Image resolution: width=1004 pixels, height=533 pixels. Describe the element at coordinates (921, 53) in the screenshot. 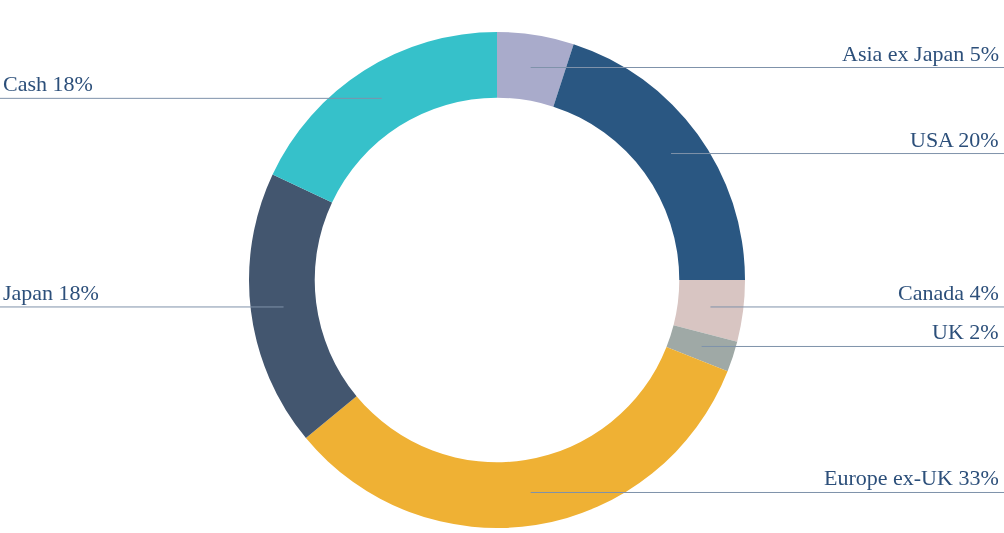

I see `slice-label: Asia ex Japan 5%` at that location.